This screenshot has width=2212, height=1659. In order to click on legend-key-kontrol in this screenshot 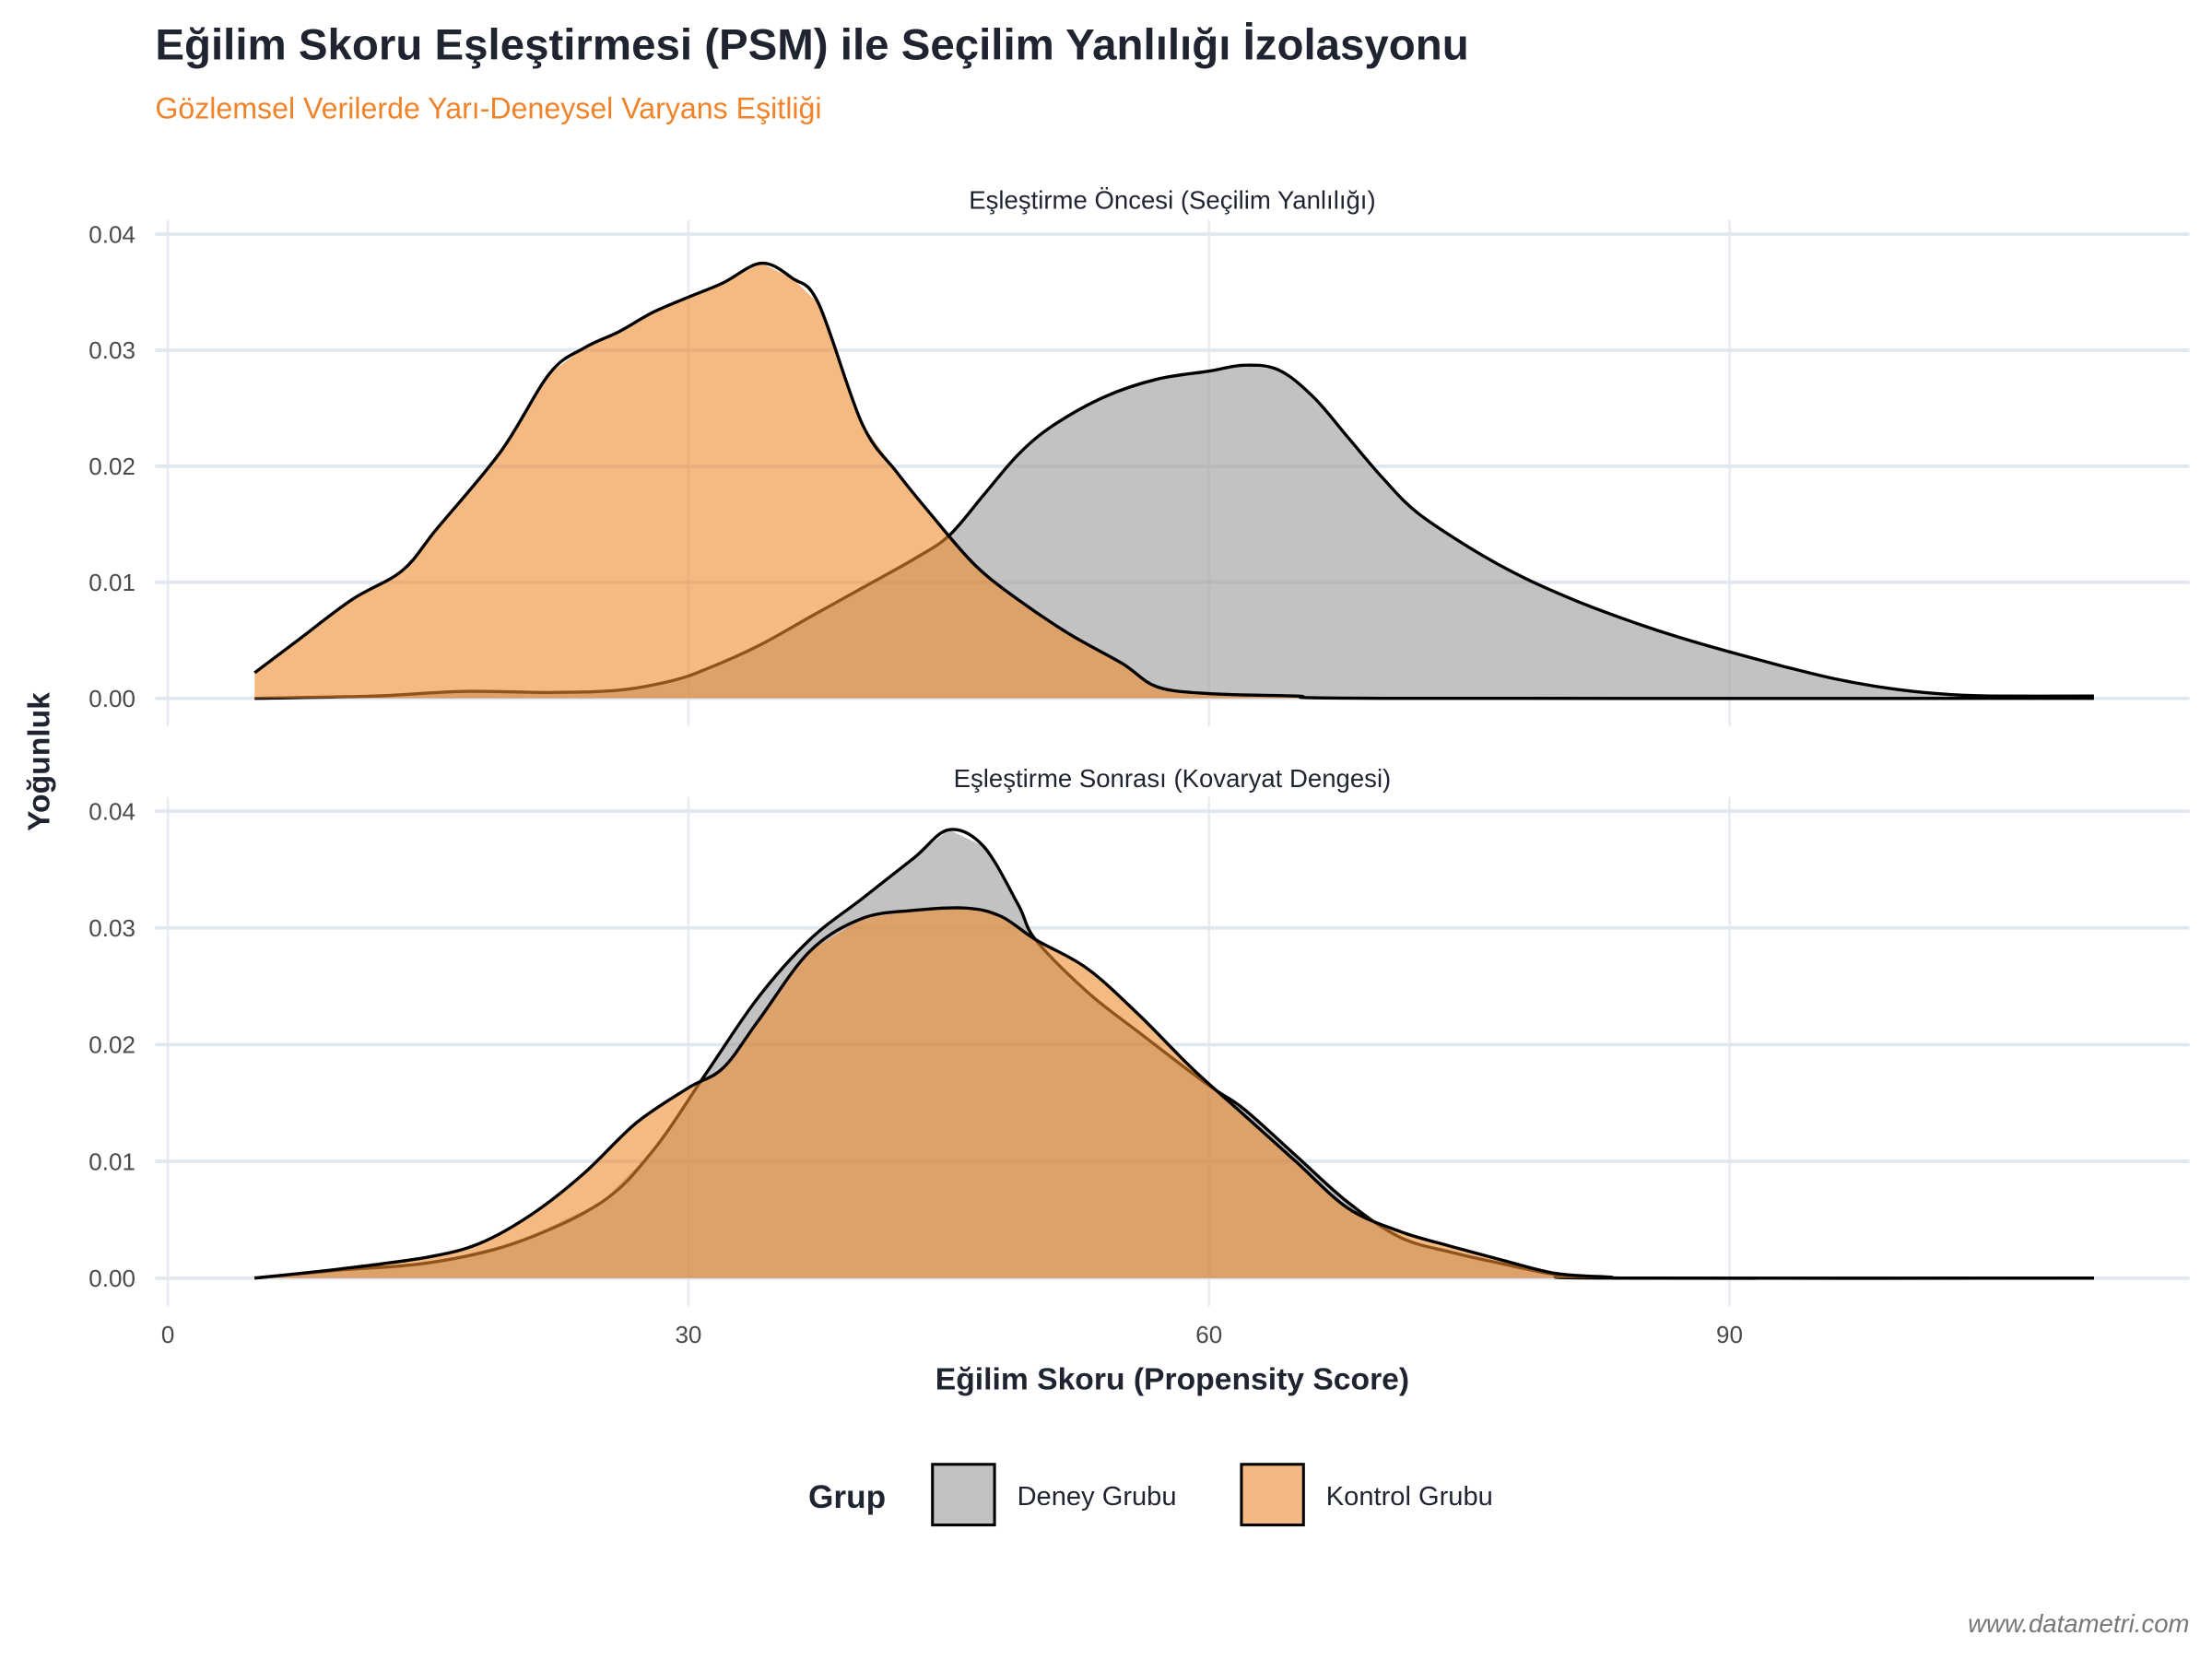, I will do `click(1272, 1495)`.